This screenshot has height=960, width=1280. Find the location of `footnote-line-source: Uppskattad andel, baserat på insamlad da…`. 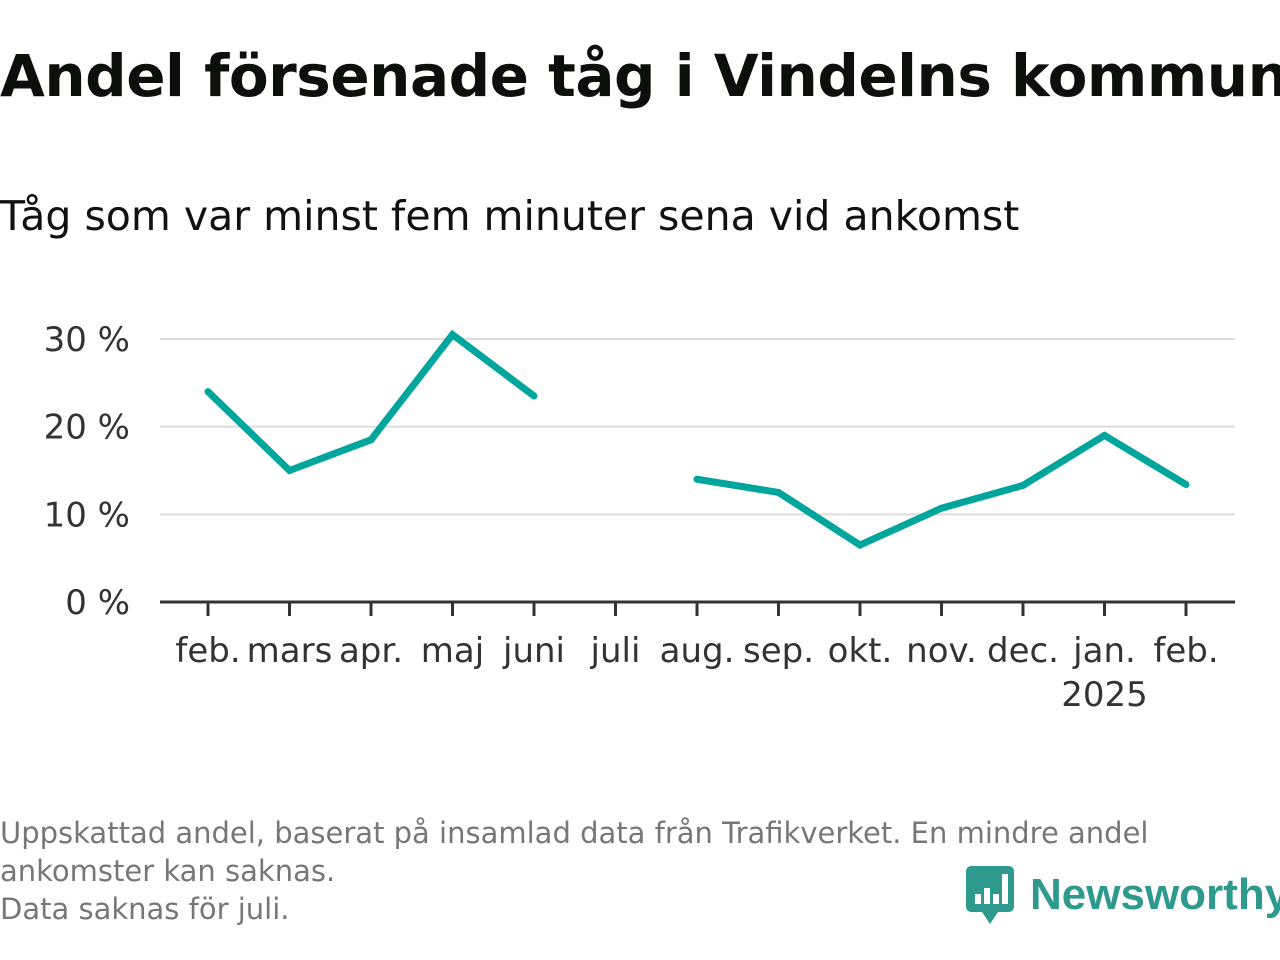

footnote-line-source: Uppskattad andel, baserat på insamlad da… is located at coordinates (574, 833).